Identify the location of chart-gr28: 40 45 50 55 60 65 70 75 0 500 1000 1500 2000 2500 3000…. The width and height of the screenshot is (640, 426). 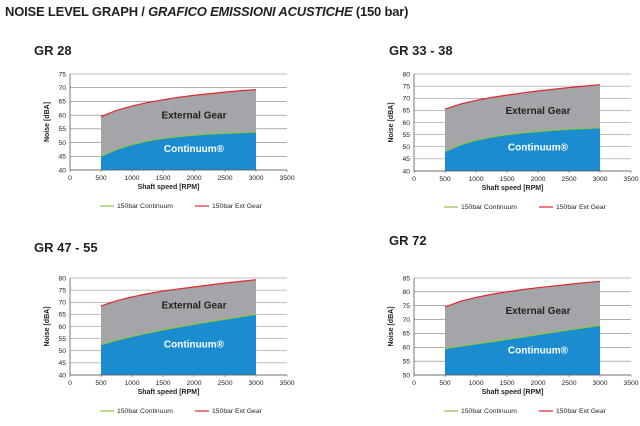
(169, 140).